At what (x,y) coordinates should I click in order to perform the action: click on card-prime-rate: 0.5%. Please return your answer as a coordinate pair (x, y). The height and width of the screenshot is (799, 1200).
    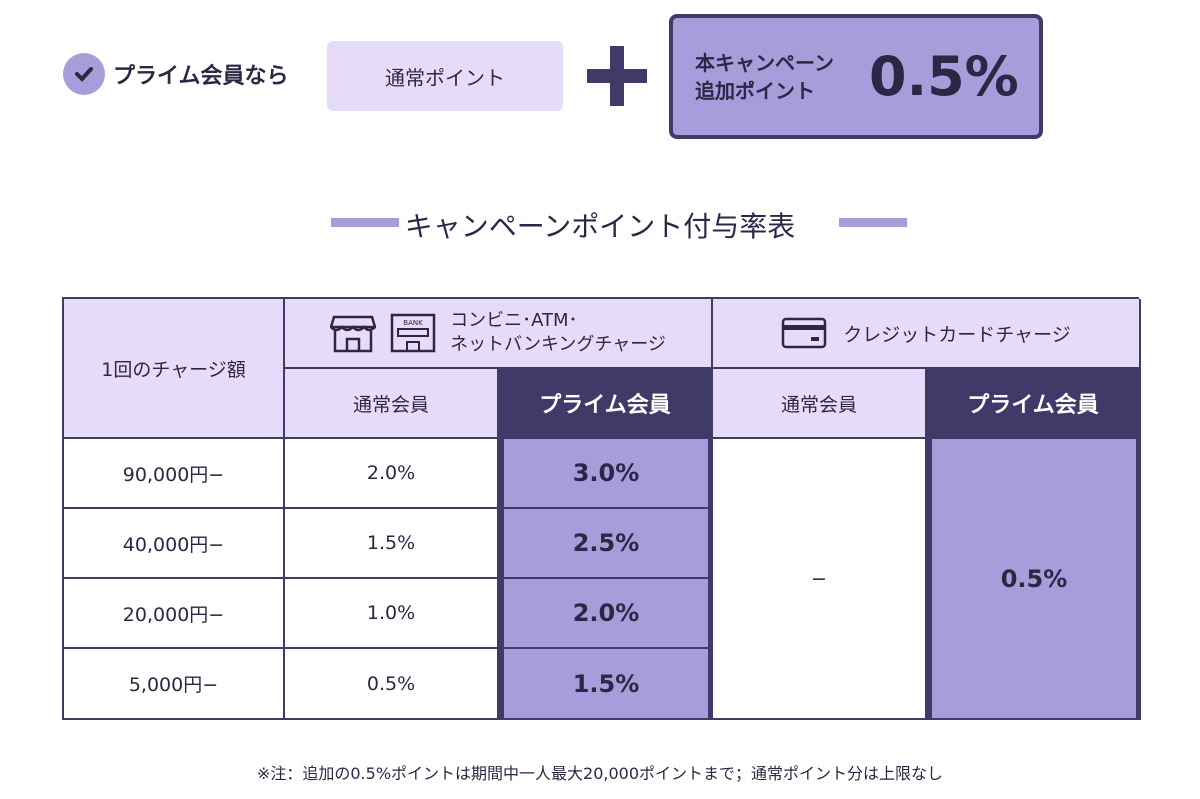
    Looking at the image, I should click on (1034, 579).